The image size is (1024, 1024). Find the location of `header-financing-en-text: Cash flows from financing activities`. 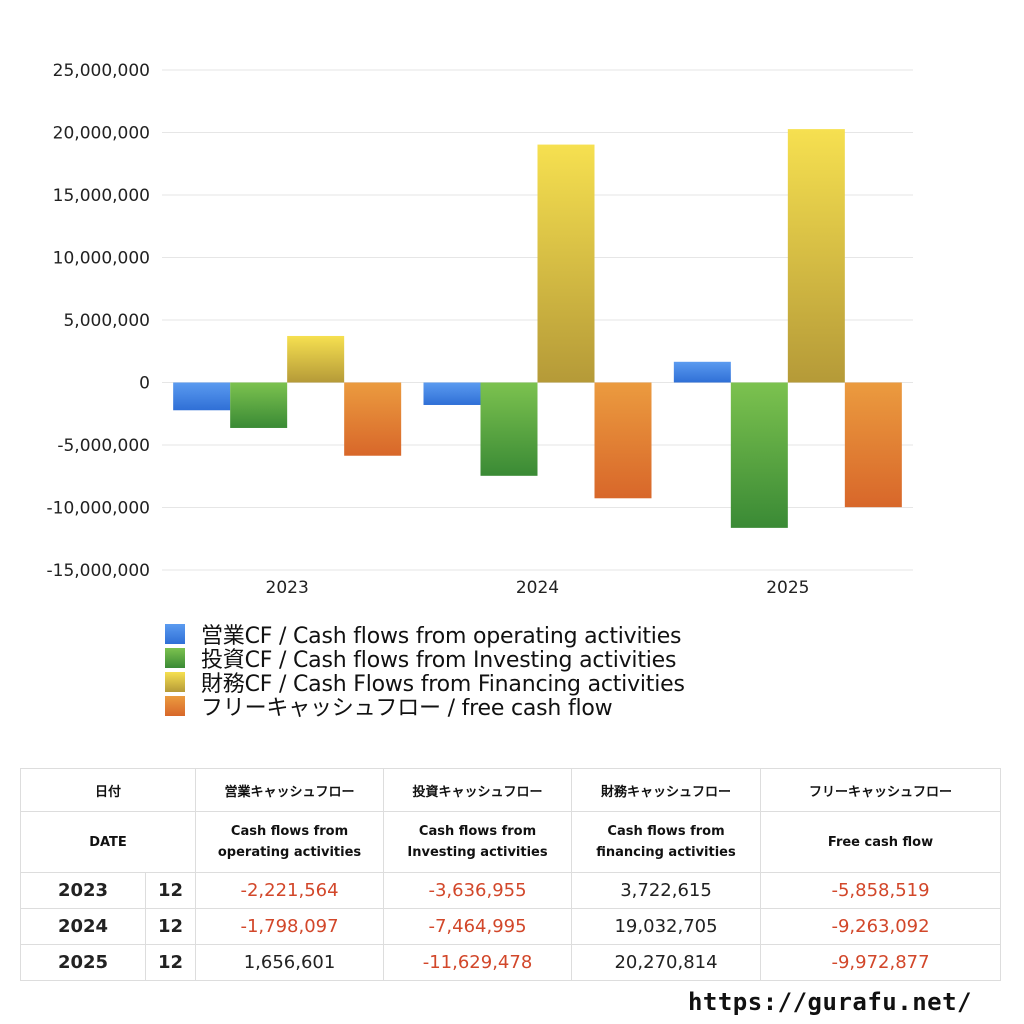

header-financing-en-text: Cash flows from financing activities is located at coordinates (666, 842).